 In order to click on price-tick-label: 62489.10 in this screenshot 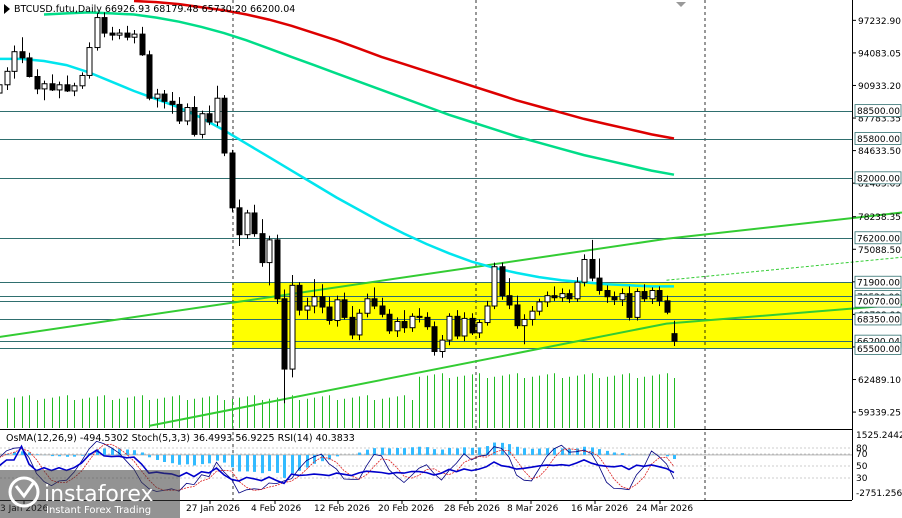, I will do `click(879, 381)`.